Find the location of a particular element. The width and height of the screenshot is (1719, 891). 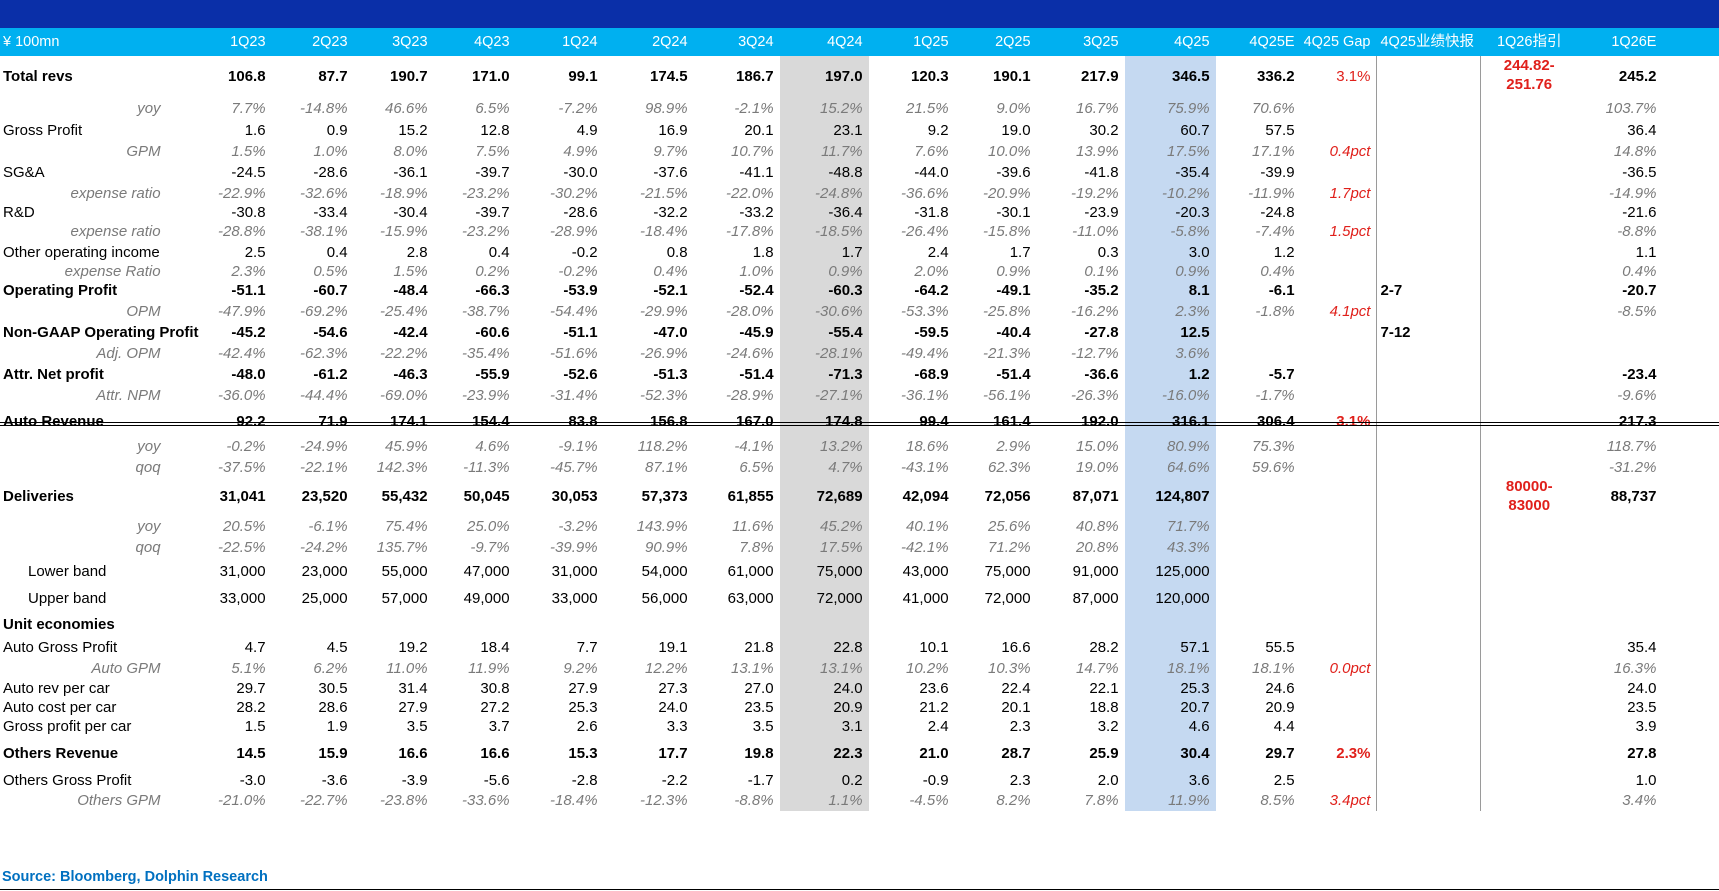

table-cell: -21.0% is located at coordinates (242, 800).